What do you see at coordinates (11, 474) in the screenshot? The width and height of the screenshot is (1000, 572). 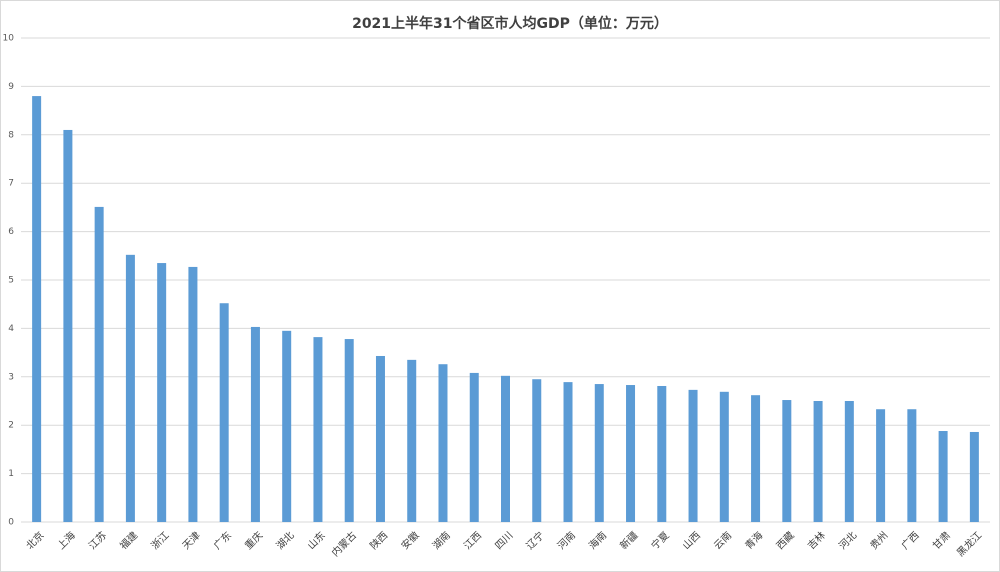 I see `y-tick-label: 1` at bounding box center [11, 474].